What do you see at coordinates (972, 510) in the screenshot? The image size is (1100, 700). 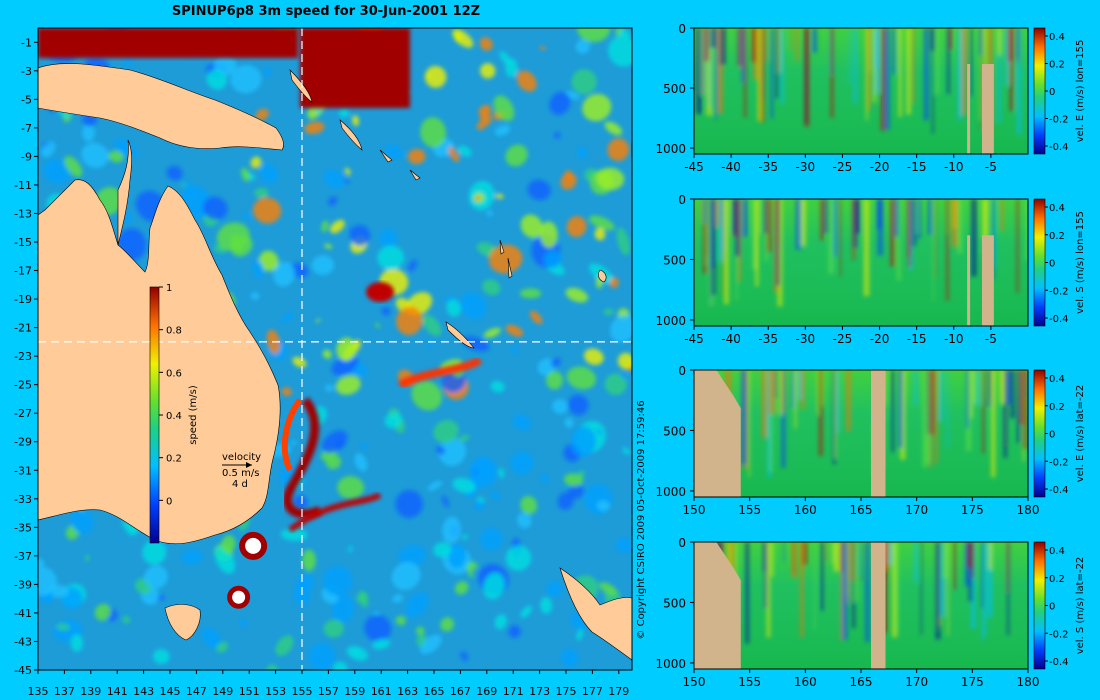 I see `section-x-tick-label: 175` at bounding box center [972, 510].